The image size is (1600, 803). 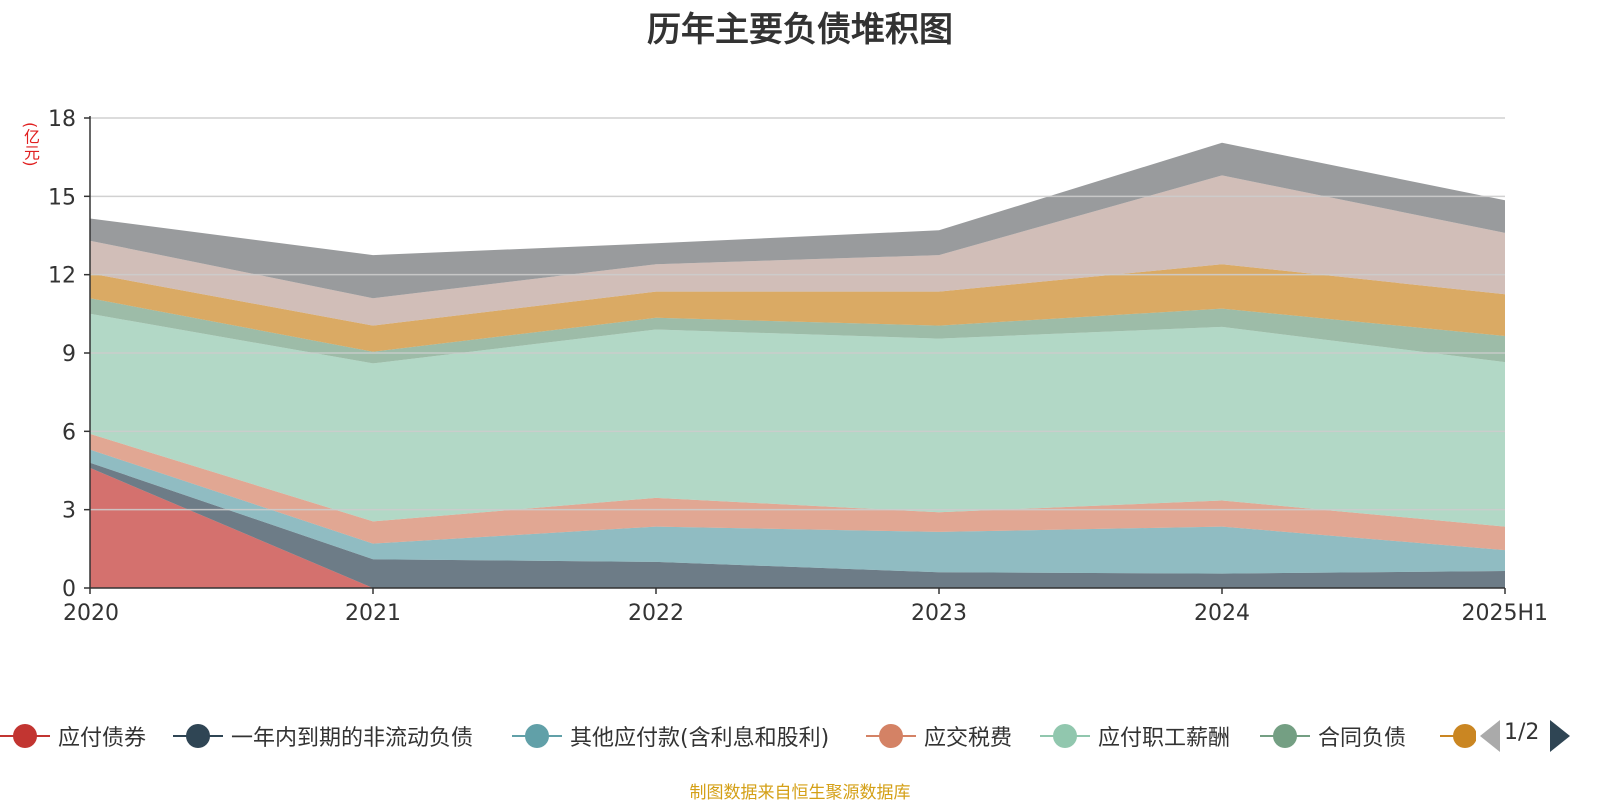 What do you see at coordinates (968, 738) in the screenshot?
I see `legend-label: 应交税费` at bounding box center [968, 738].